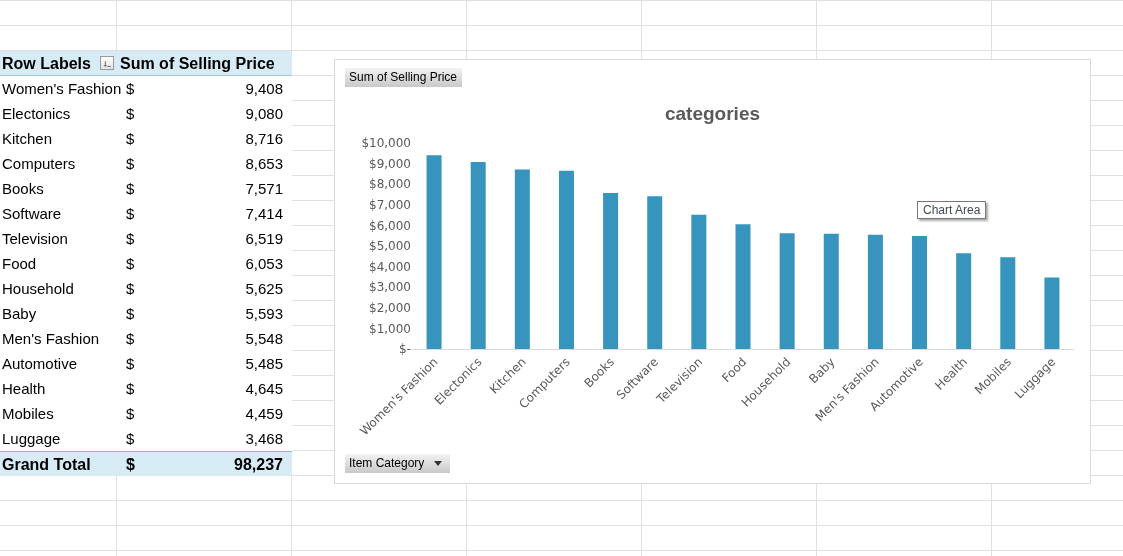 Image resolution: width=1123 pixels, height=556 pixels. I want to click on y-tick-label: $3,000, so click(390, 287).